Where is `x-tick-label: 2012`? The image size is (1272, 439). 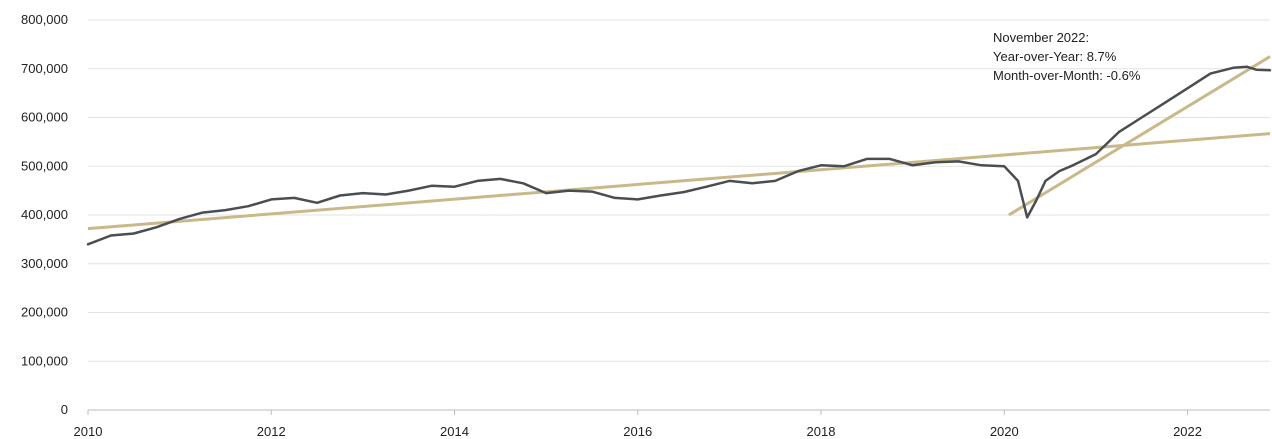
x-tick-label: 2012 is located at coordinates (271, 431).